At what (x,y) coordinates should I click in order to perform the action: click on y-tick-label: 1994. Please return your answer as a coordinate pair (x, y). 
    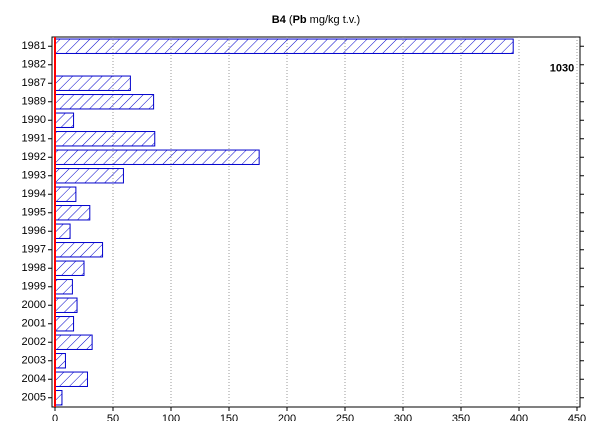
    Looking at the image, I should click on (34, 194).